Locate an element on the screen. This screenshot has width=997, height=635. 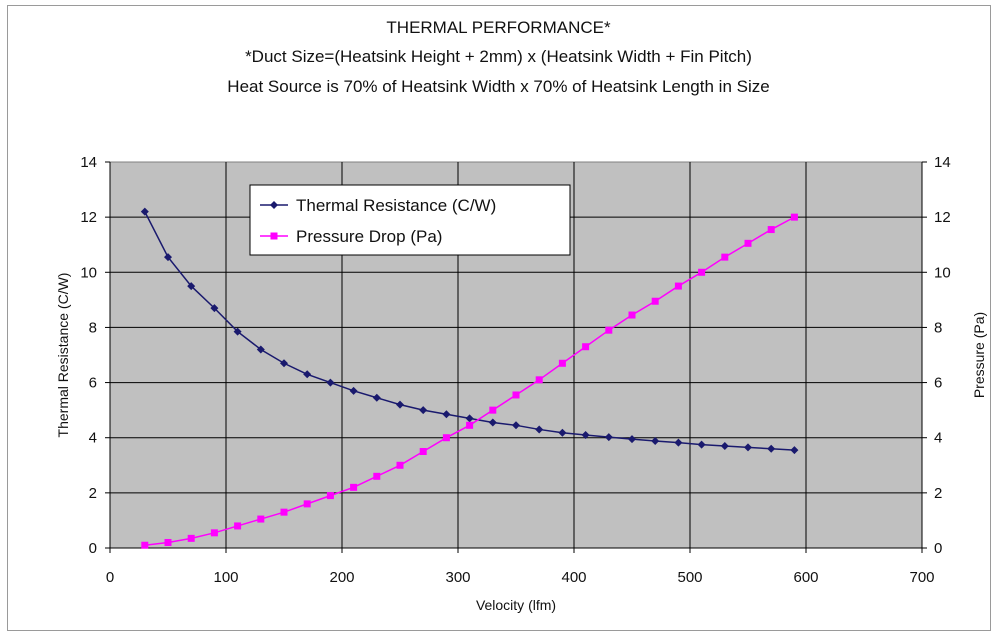
y-tick-label-right: 14 is located at coordinates (942, 162).